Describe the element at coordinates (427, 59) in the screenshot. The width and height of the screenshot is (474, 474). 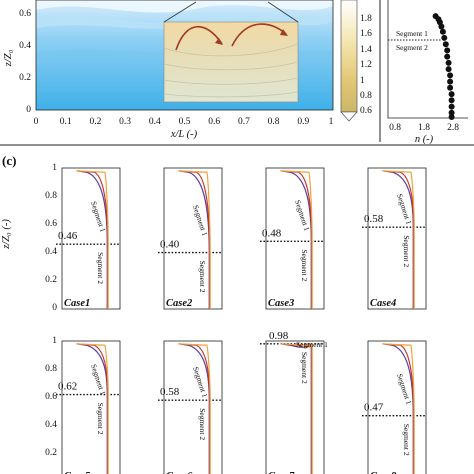
I see `profile-axes` at that location.